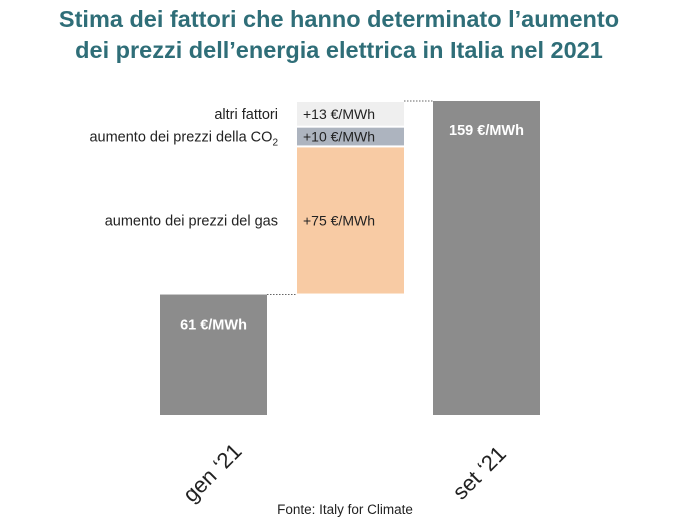  Describe the element at coordinates (213, 326) in the screenshot. I see `bar-start-label: 61 €/MWh` at that location.